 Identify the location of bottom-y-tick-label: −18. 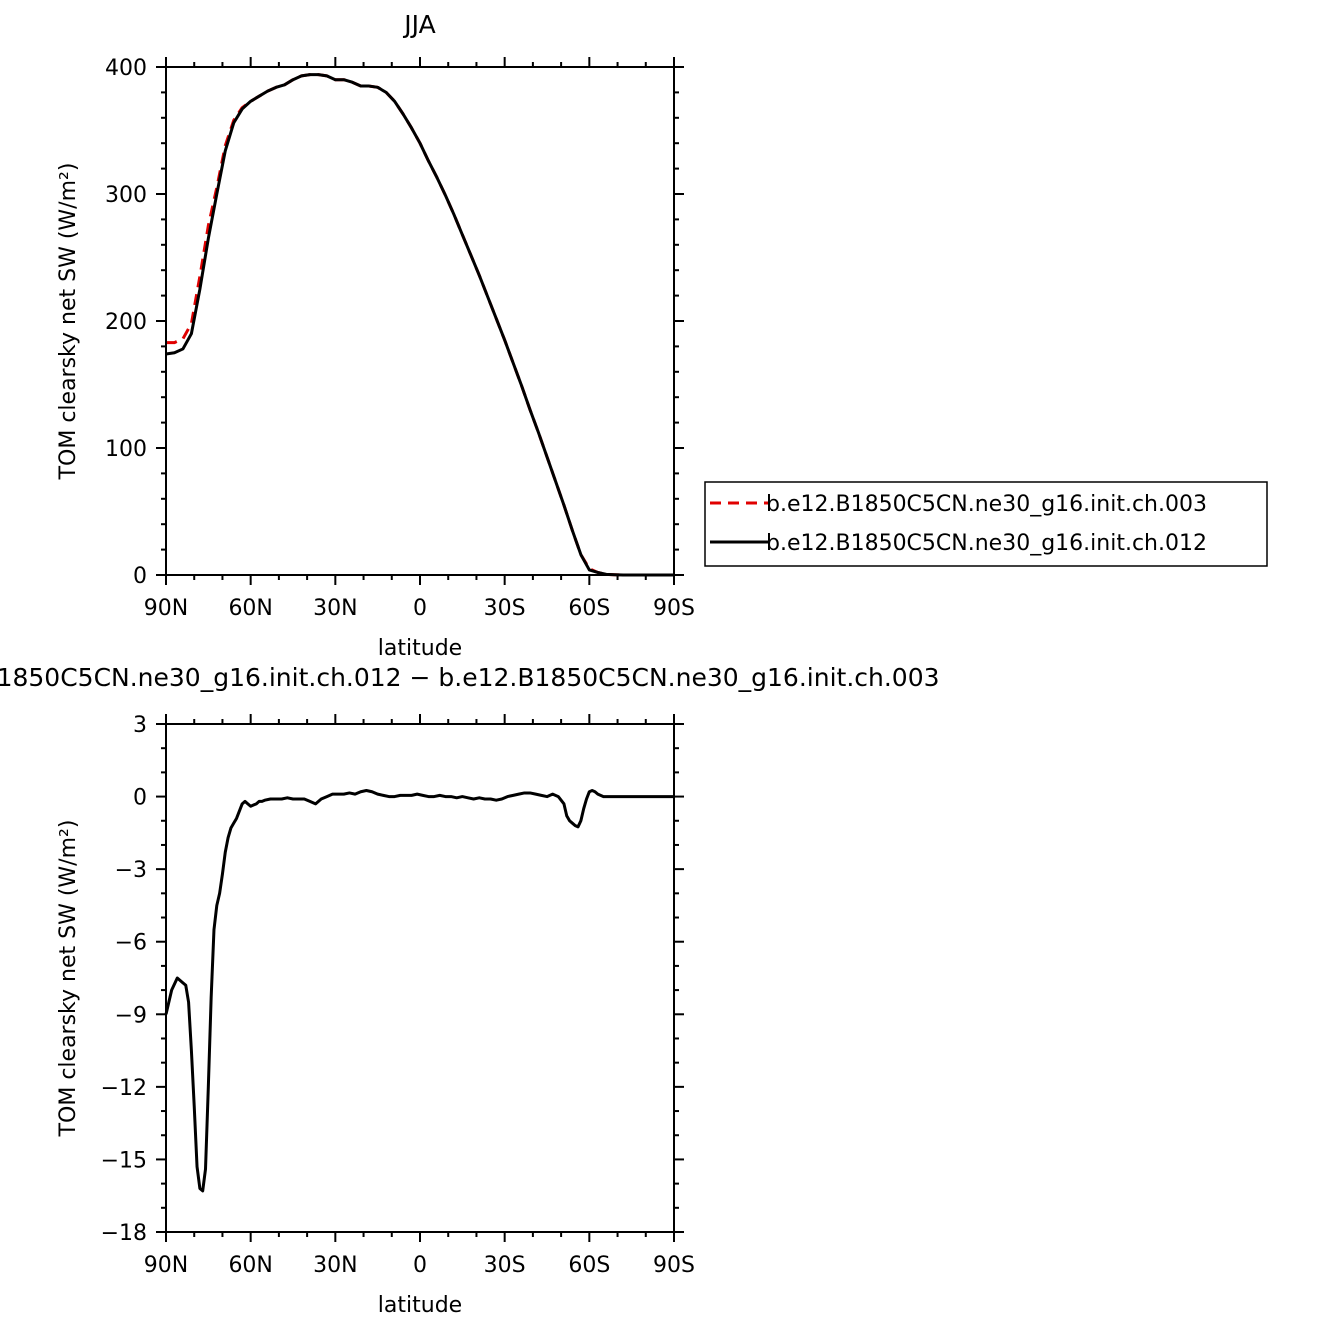
(124, 1233).